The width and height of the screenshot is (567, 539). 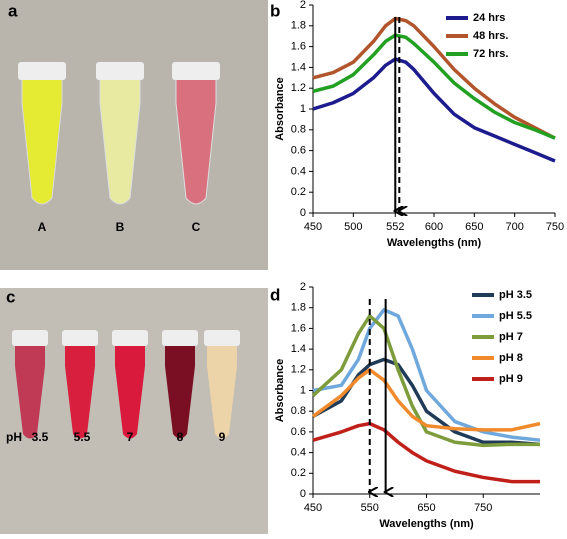 I want to click on legend-label: pH 8, so click(x=511, y=358).